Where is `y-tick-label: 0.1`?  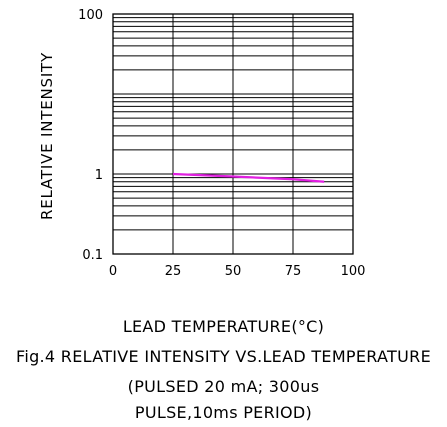 y-tick-label: 0.1 is located at coordinates (92, 255).